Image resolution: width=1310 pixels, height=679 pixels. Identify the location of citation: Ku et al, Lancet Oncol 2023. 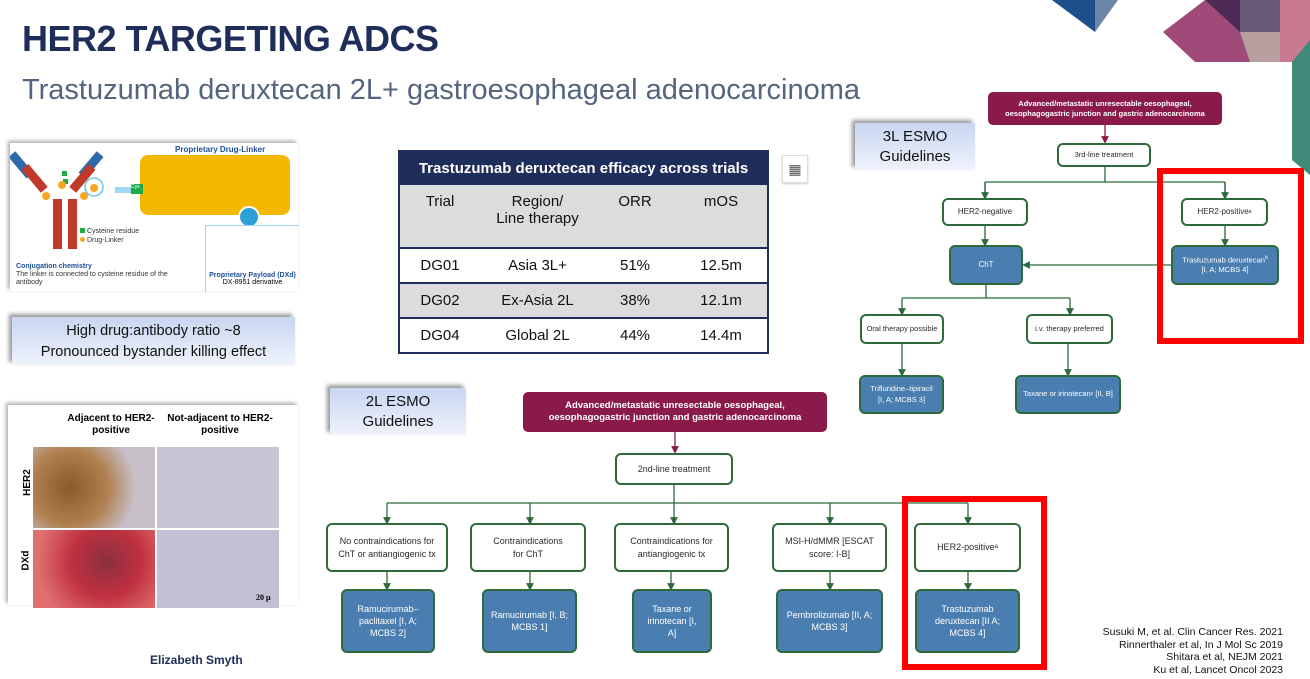
(1218, 669).